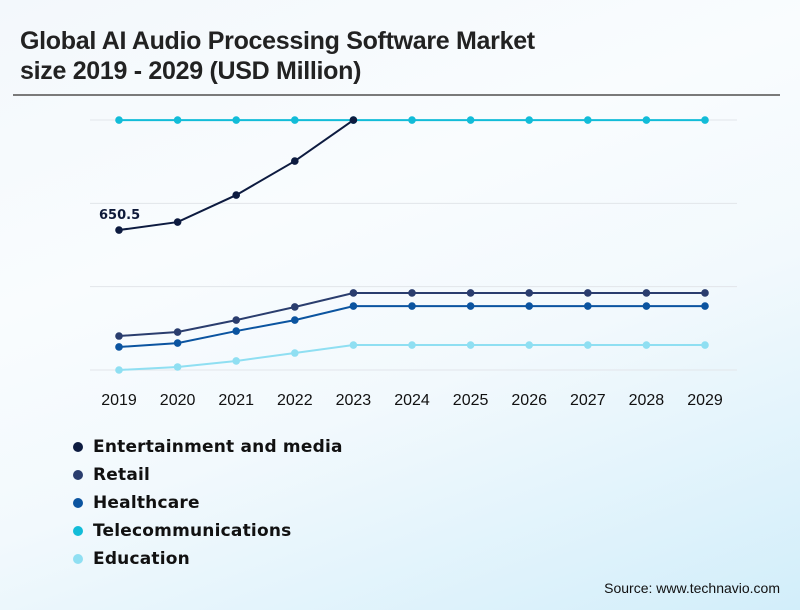  I want to click on legend-label: Telecommunications, so click(192, 531).